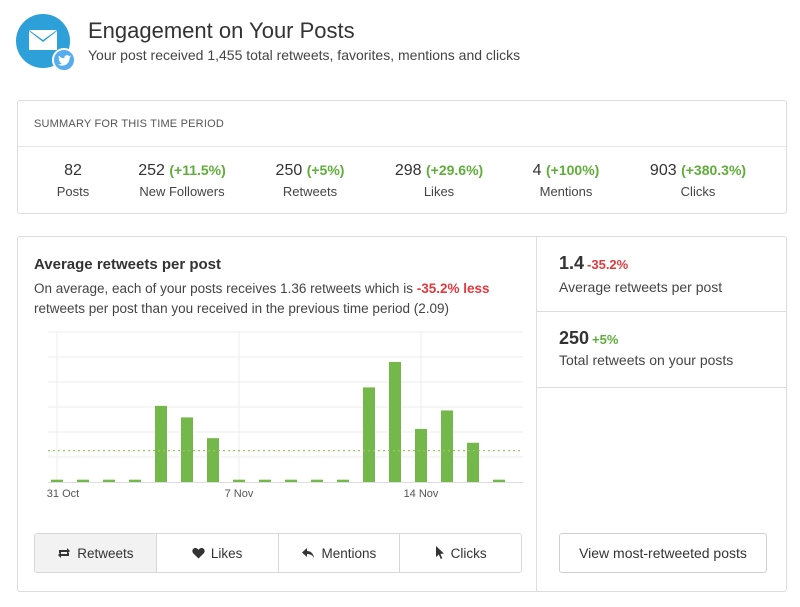  I want to click on stat-value: 4, so click(537, 170).